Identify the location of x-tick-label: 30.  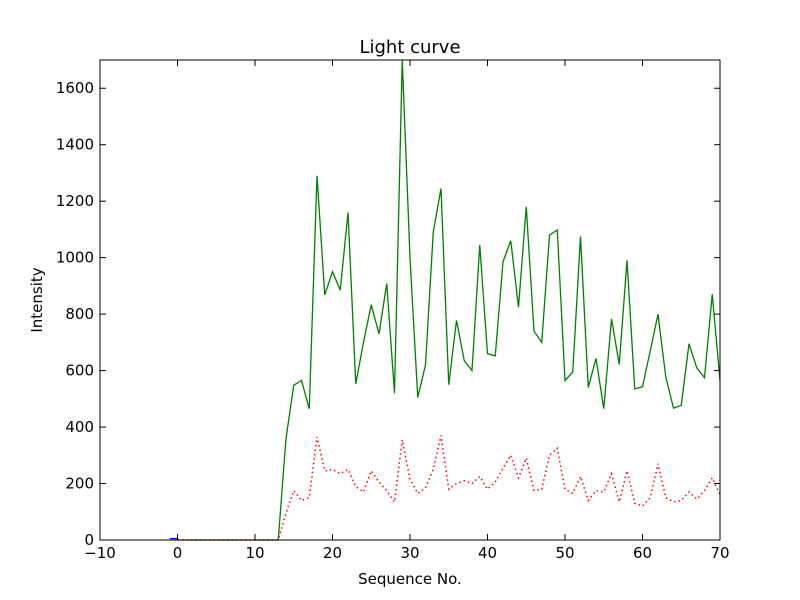
(409, 553).